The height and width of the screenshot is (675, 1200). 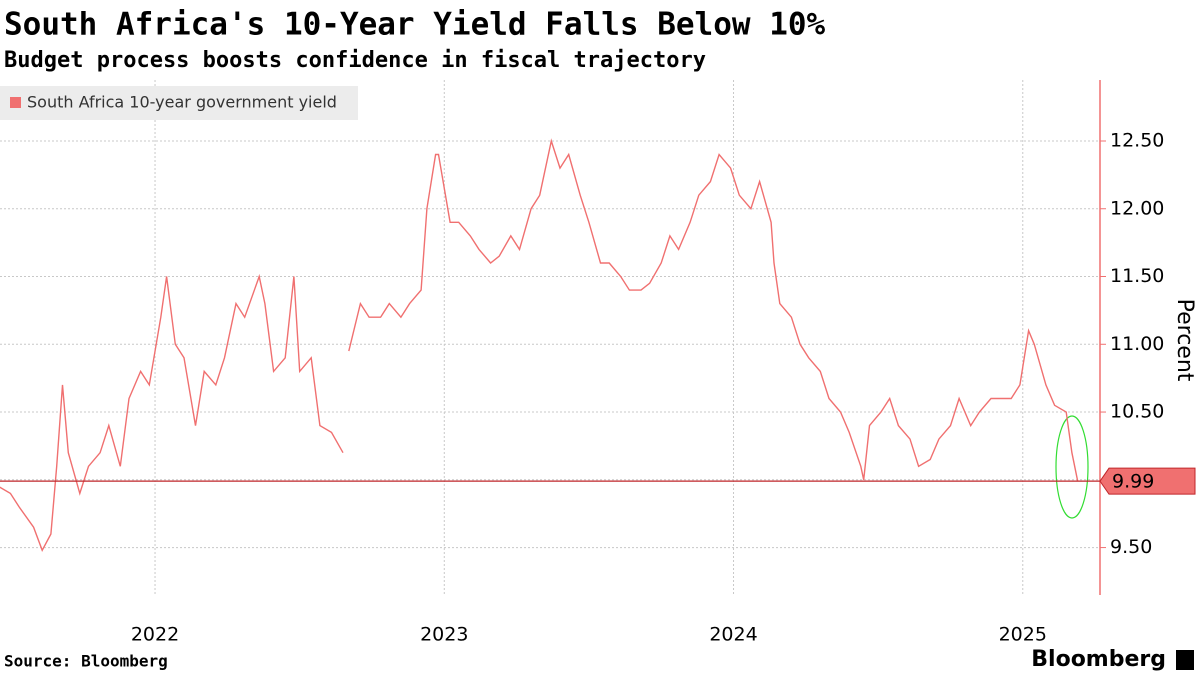 What do you see at coordinates (1137, 344) in the screenshot?
I see `y-tick-label: 11.00` at bounding box center [1137, 344].